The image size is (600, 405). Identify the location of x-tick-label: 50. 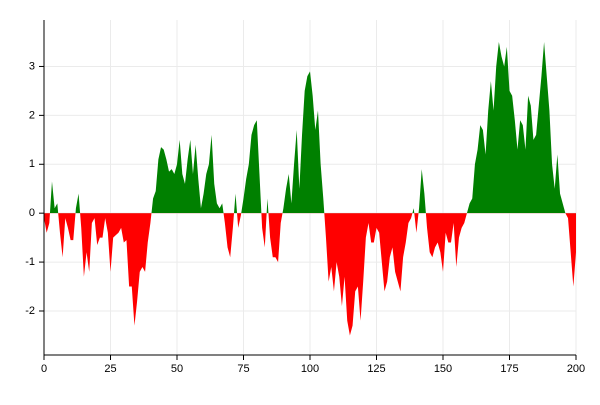
(177, 369).